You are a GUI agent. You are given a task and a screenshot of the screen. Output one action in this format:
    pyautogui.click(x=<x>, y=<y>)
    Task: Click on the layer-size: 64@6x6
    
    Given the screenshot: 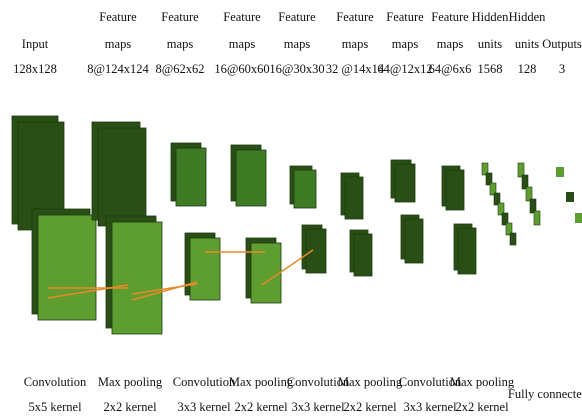 What is the action you would take?
    pyautogui.click(x=450, y=69)
    